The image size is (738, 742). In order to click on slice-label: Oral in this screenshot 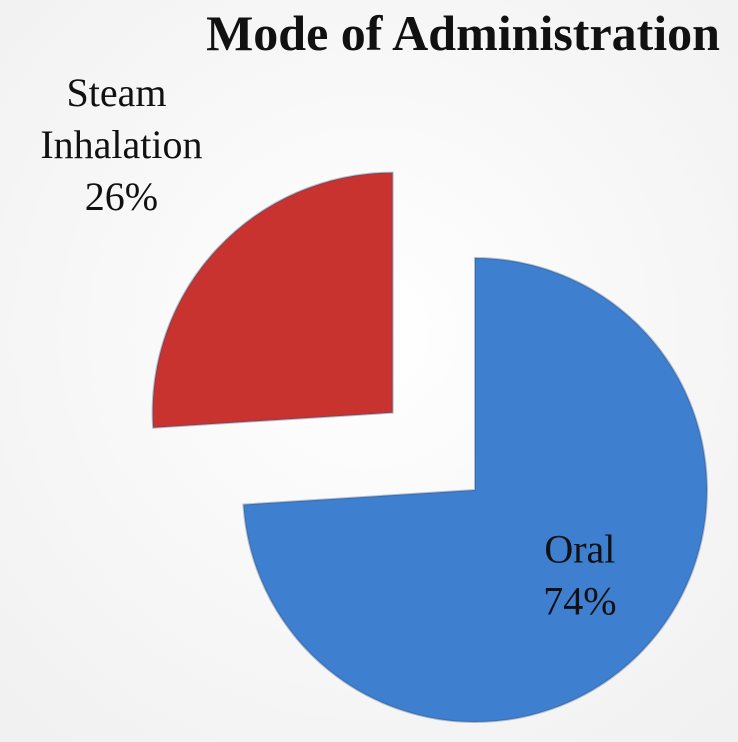, I will do `click(579, 548)`.